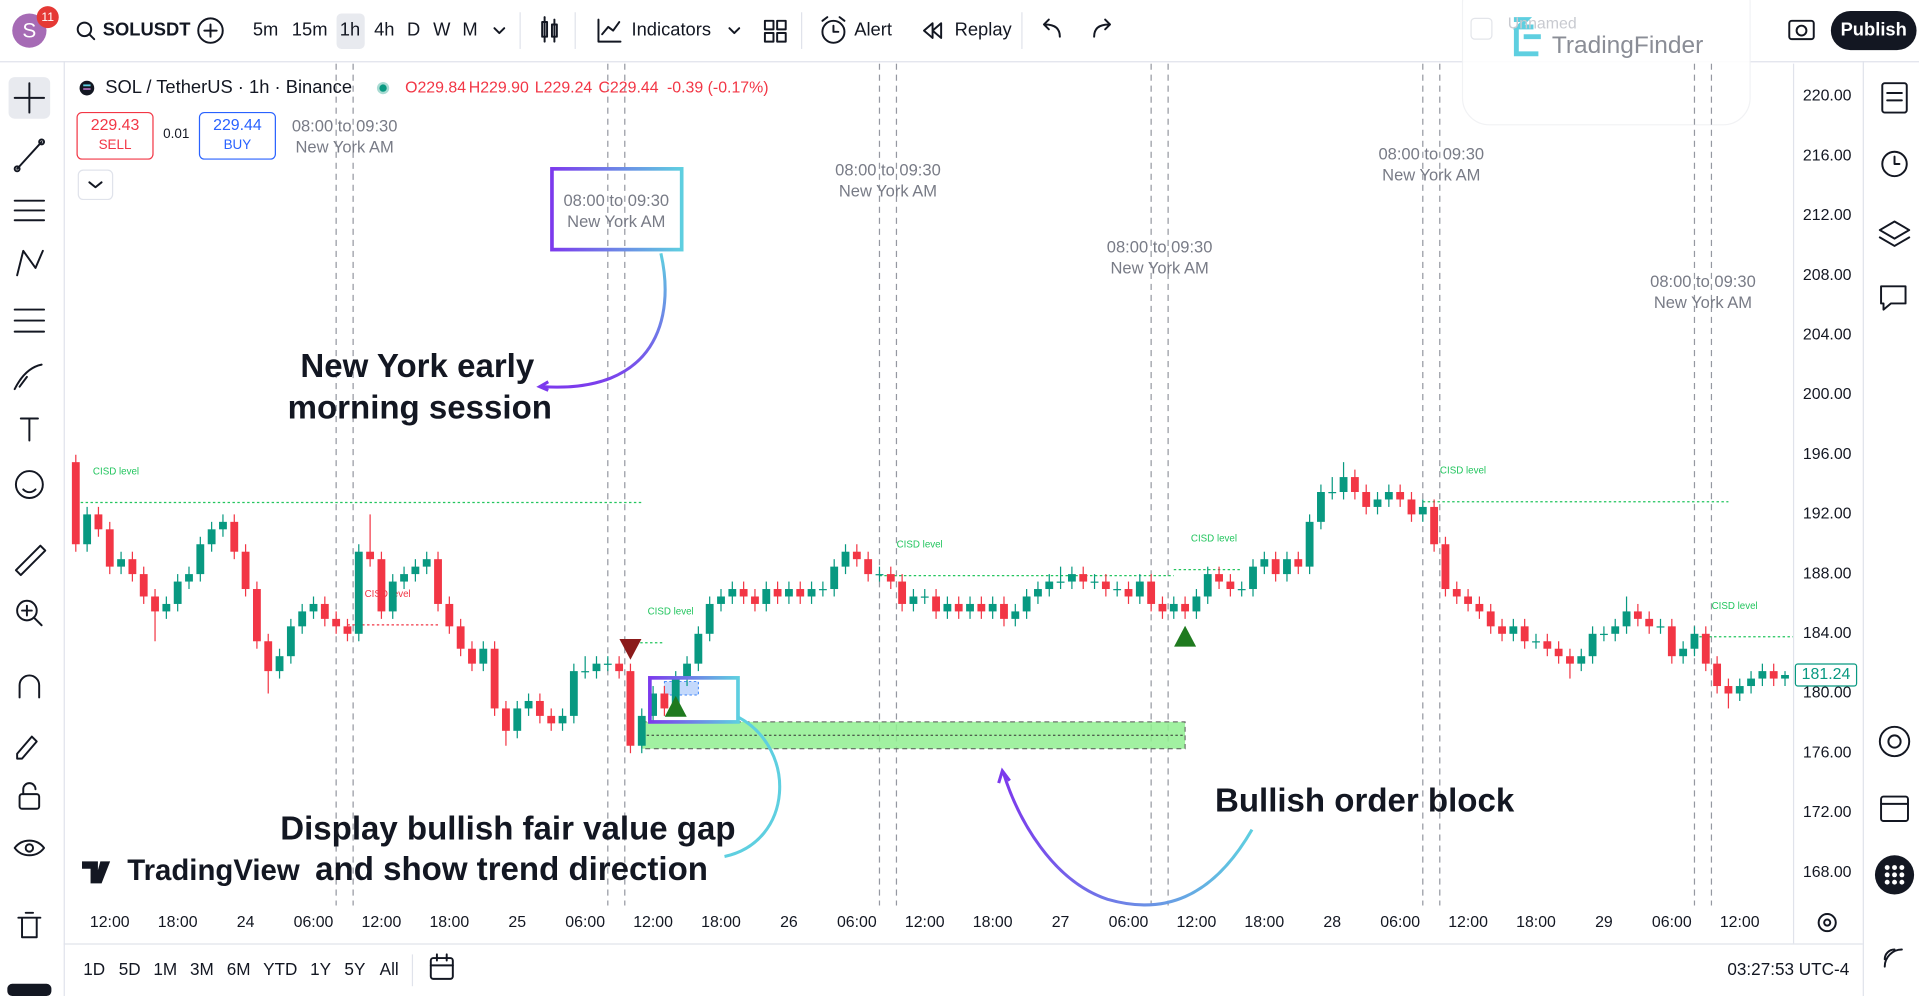 The width and height of the screenshot is (1919, 996). What do you see at coordinates (280, 969) in the screenshot?
I see `range-button: YTD` at bounding box center [280, 969].